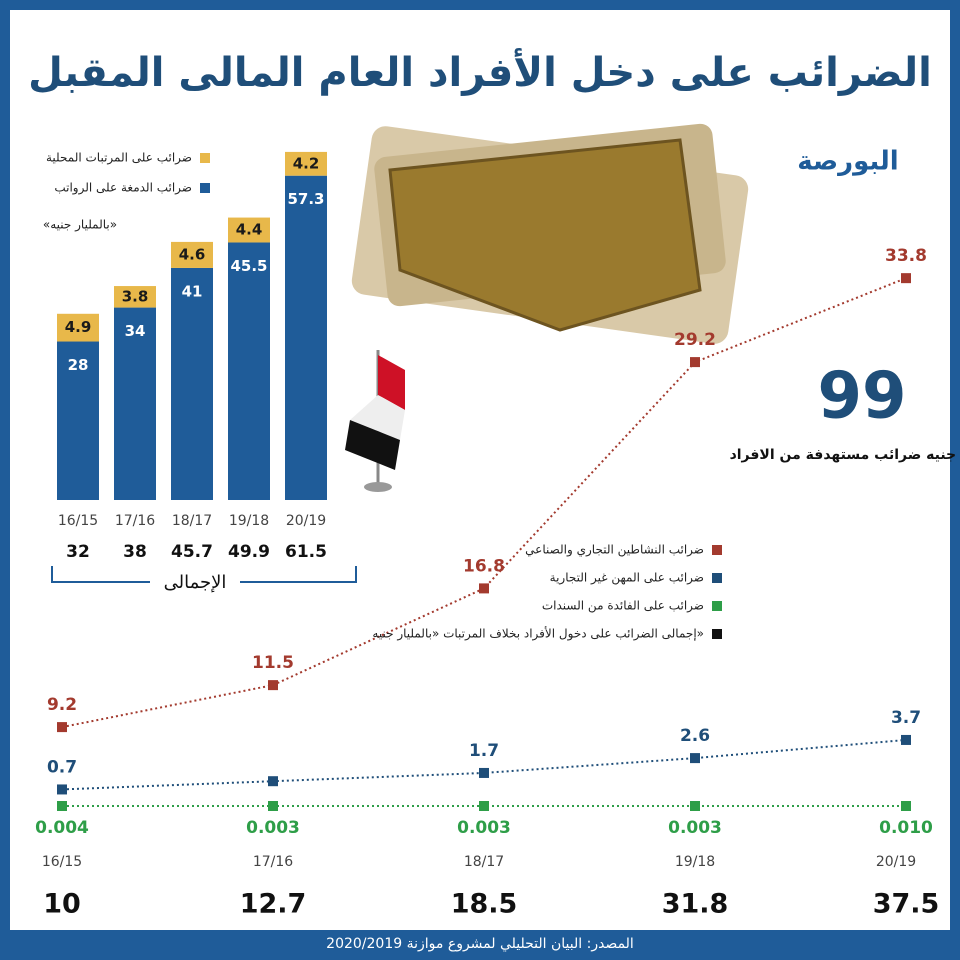  What do you see at coordinates (695, 904) in the screenshot?
I see `total-label: 31.8` at bounding box center [695, 904].